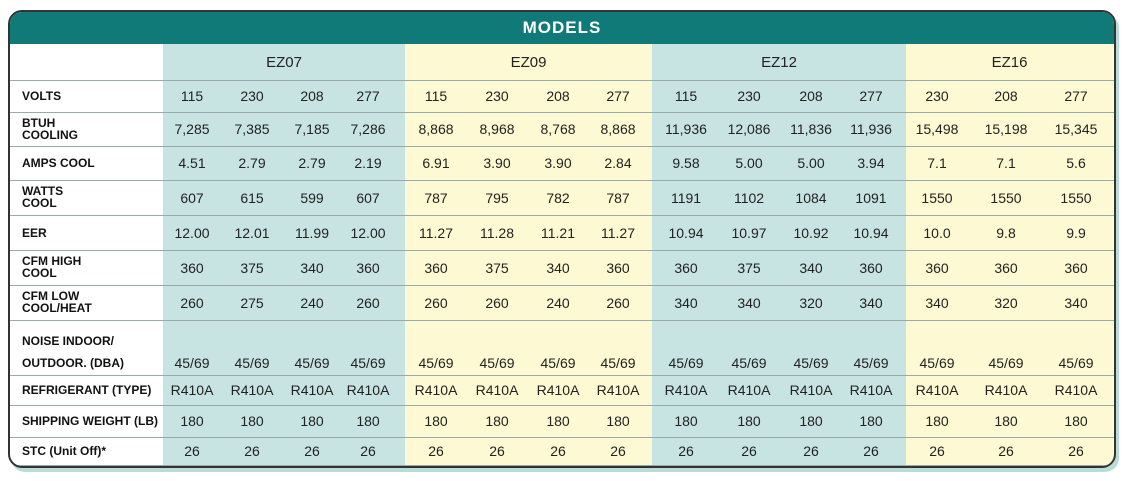  I want to click on cell-value: 795, so click(497, 197).